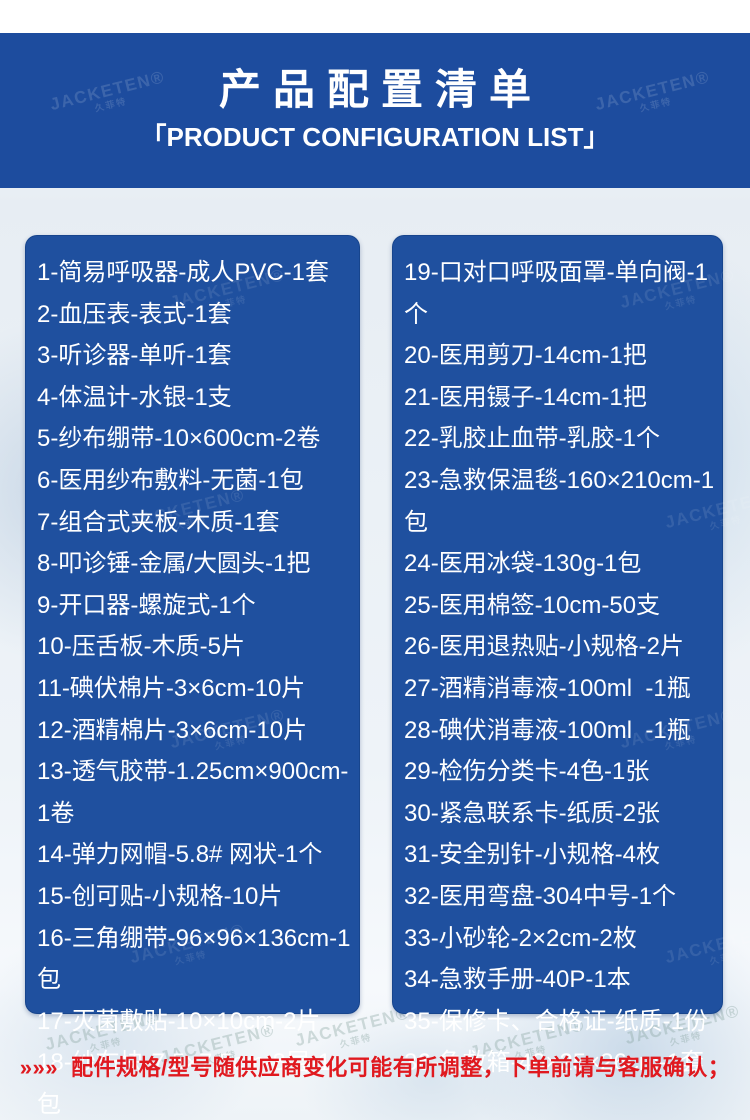 This screenshot has width=750, height=1120. Describe the element at coordinates (183, 272) in the screenshot. I see `list-item: 1-简易呼吸器-成人PVC-1套` at that location.